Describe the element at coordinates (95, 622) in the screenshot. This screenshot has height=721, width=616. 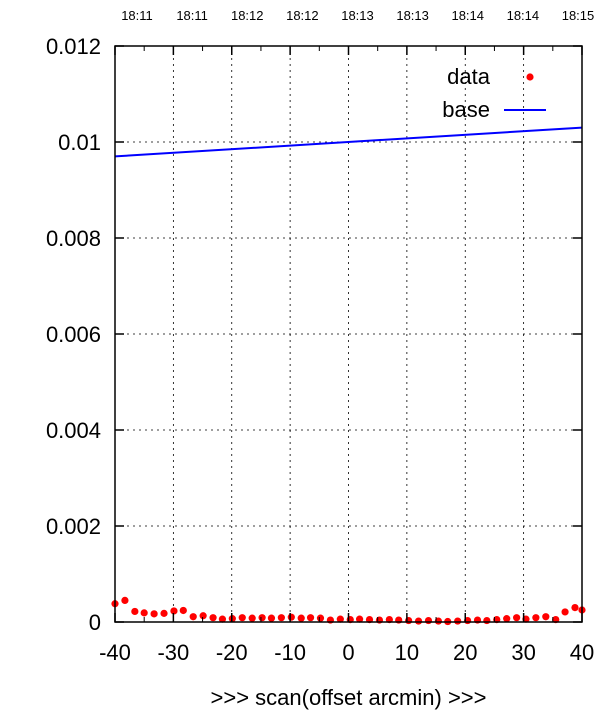
I see `y-tick-label: 0` at that location.